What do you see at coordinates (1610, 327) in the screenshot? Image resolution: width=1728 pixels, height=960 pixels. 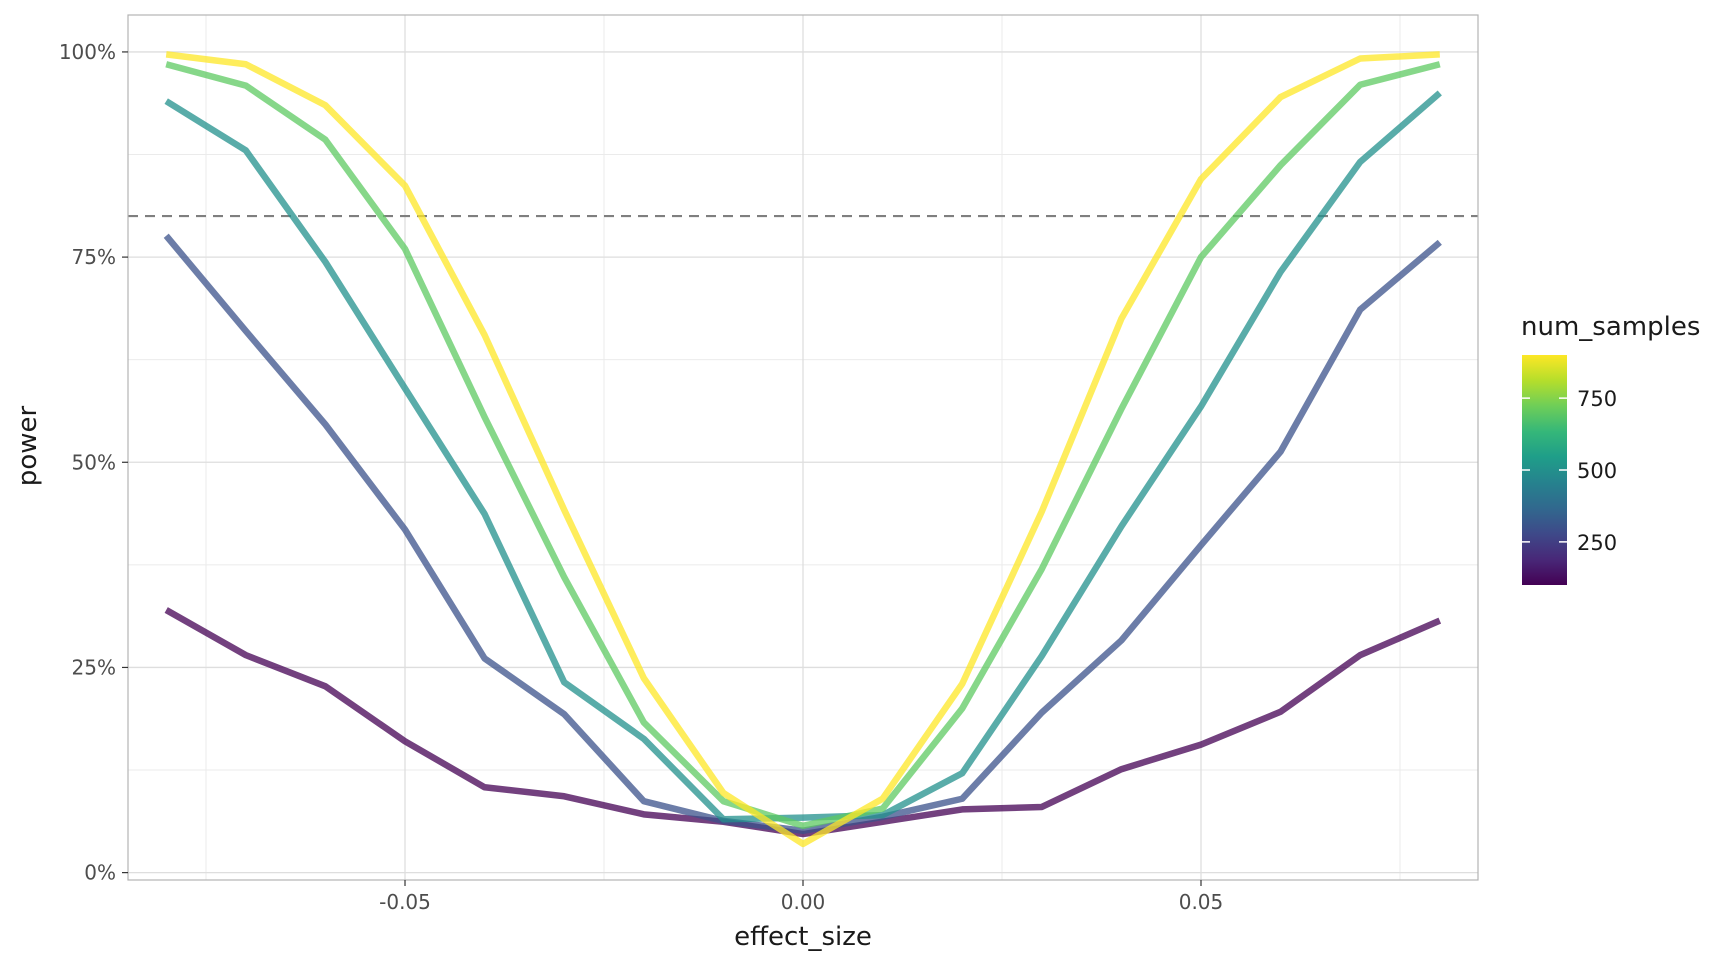 I see `legend-title: num_samples` at bounding box center [1610, 327].